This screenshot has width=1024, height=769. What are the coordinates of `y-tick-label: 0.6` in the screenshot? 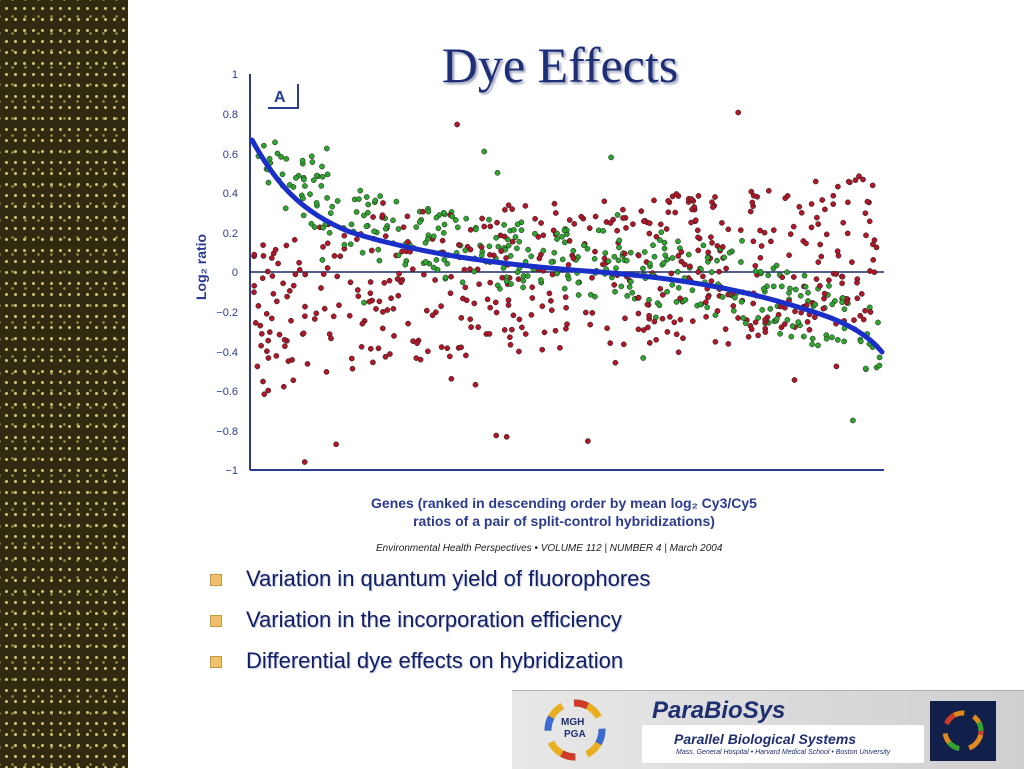 It's located at (230, 155).